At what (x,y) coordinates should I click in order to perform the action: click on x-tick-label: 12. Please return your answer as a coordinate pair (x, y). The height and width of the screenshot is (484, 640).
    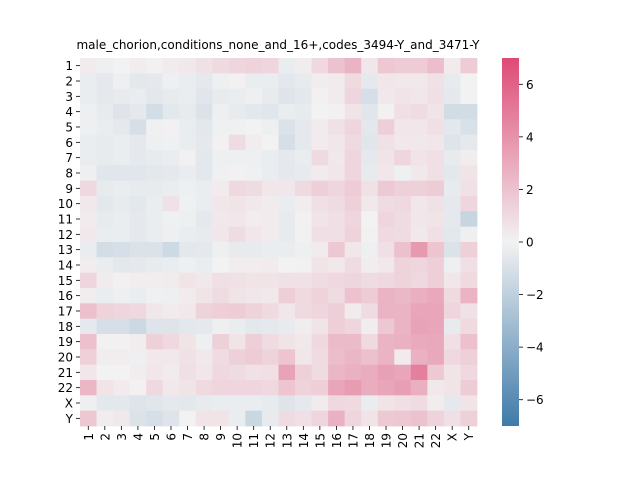
    Looking at the image, I should click on (271, 440).